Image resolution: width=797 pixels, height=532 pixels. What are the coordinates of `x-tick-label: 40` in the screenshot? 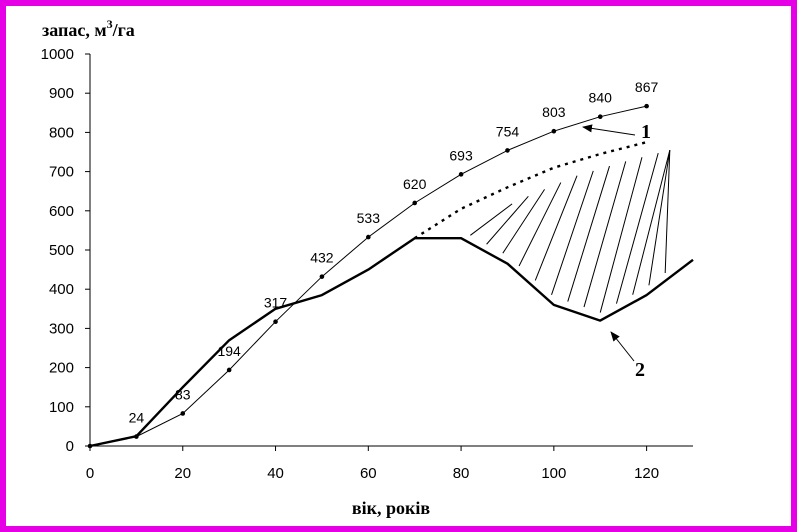 It's located at (275, 473).